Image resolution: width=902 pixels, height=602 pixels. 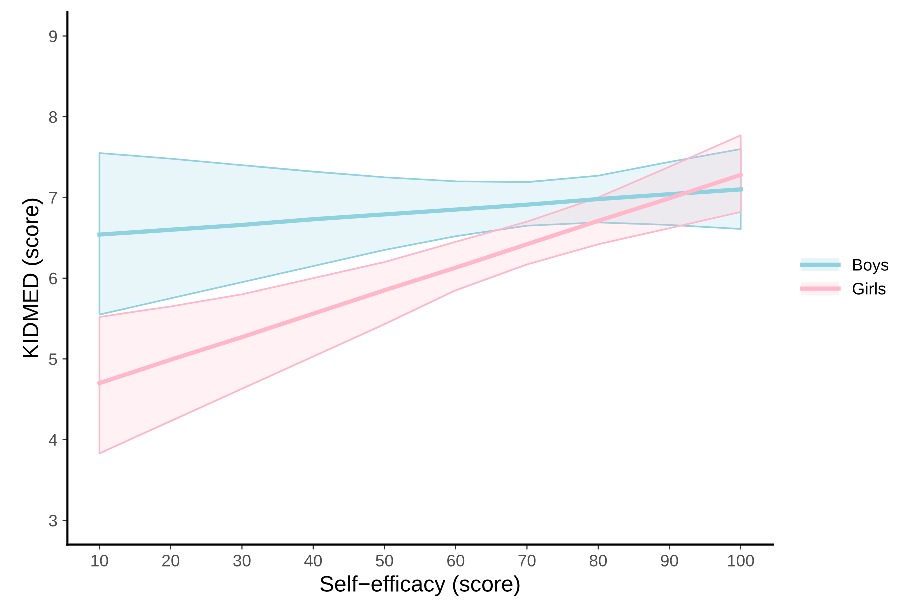 What do you see at coordinates (871, 266) in the screenshot?
I see `legend-label: Boys` at bounding box center [871, 266].